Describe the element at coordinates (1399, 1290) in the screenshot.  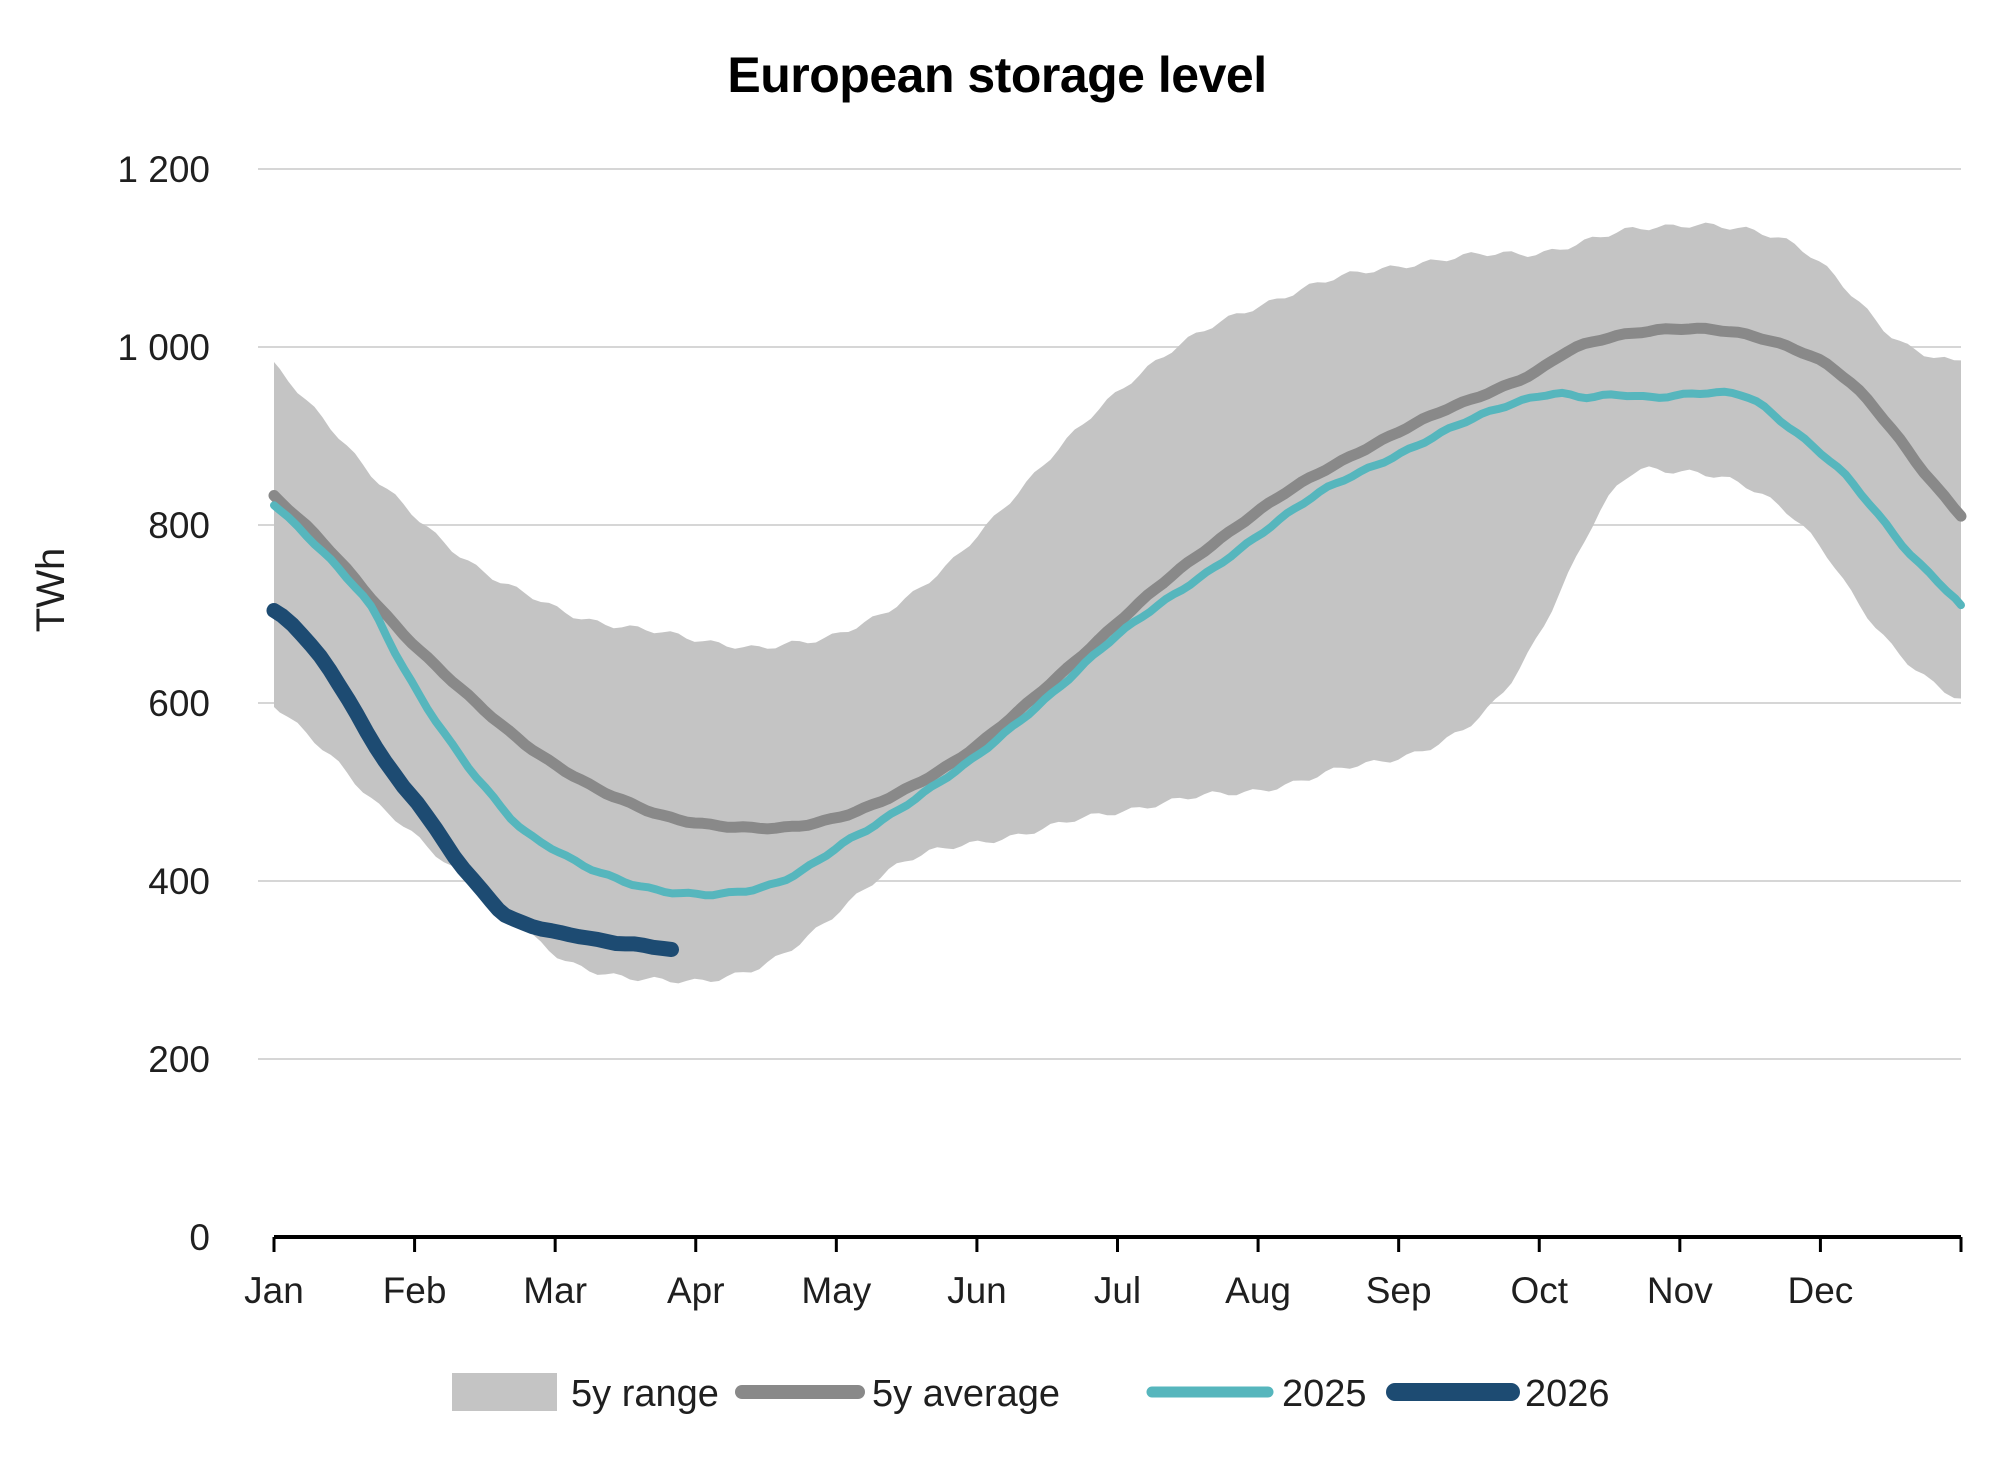
I see `x-tick-label-sep: Sep` at that location.